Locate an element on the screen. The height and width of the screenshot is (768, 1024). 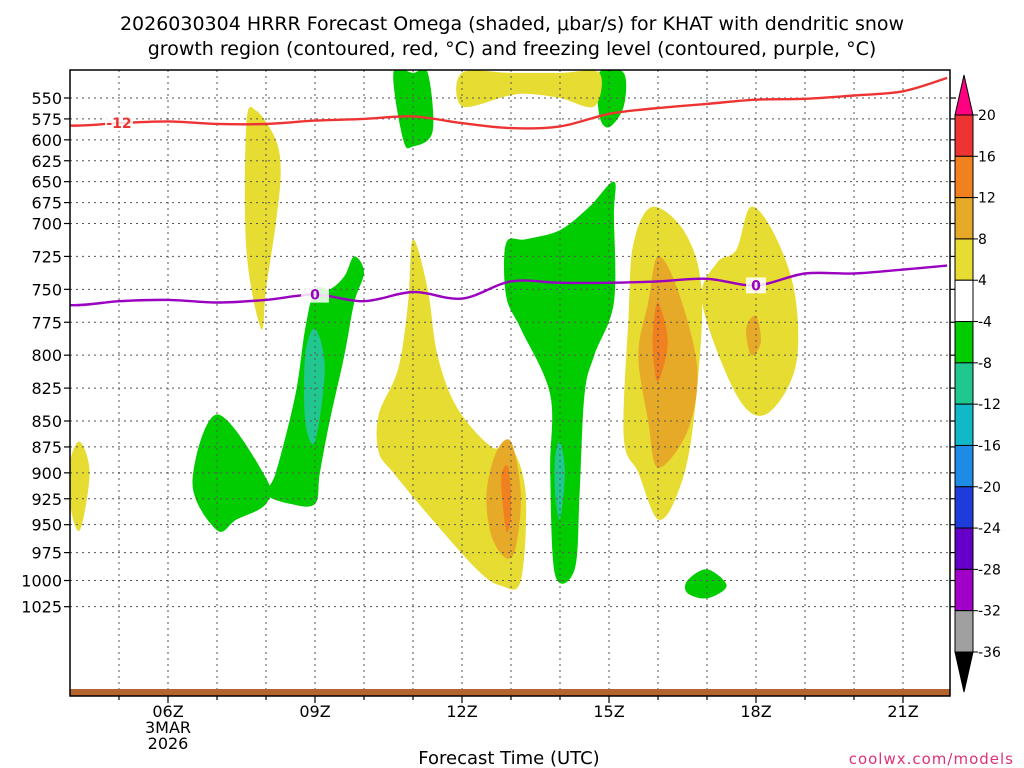
contour--12C is located at coordinates (509, 103).